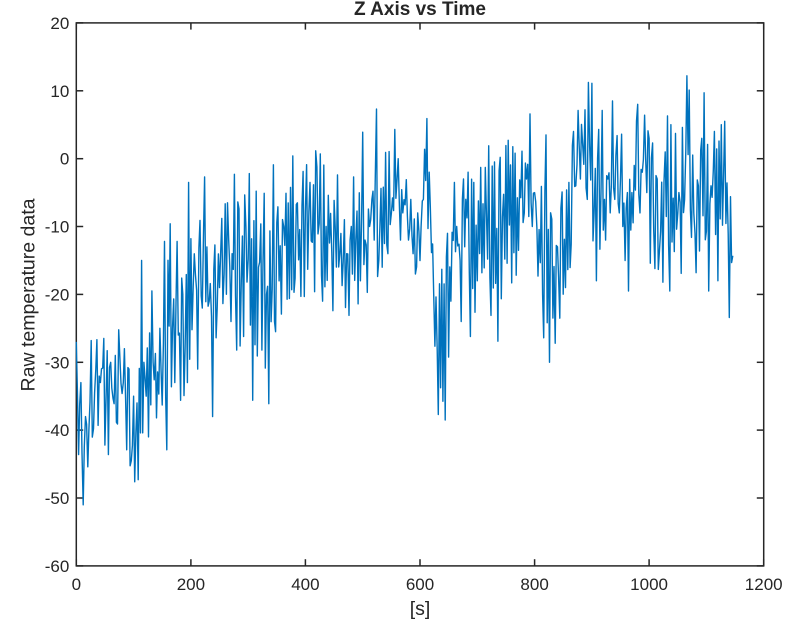 Image resolution: width=801 pixels, height=627 pixels. What do you see at coordinates (764, 584) in the screenshot?
I see `svg-text: 1200` at bounding box center [764, 584].